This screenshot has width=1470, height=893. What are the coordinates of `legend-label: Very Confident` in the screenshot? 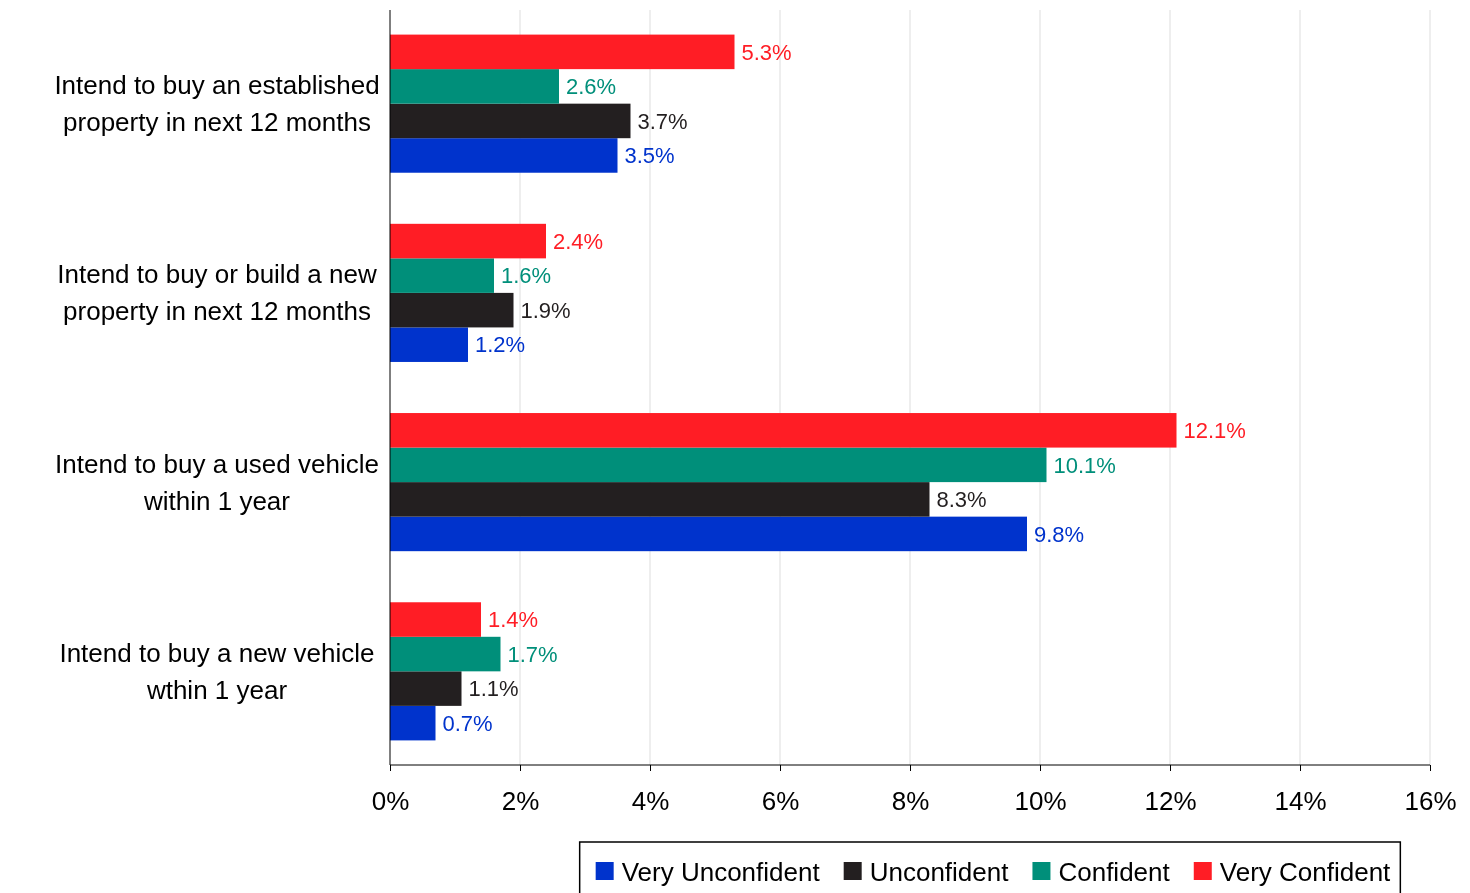 It's located at (1305, 872).